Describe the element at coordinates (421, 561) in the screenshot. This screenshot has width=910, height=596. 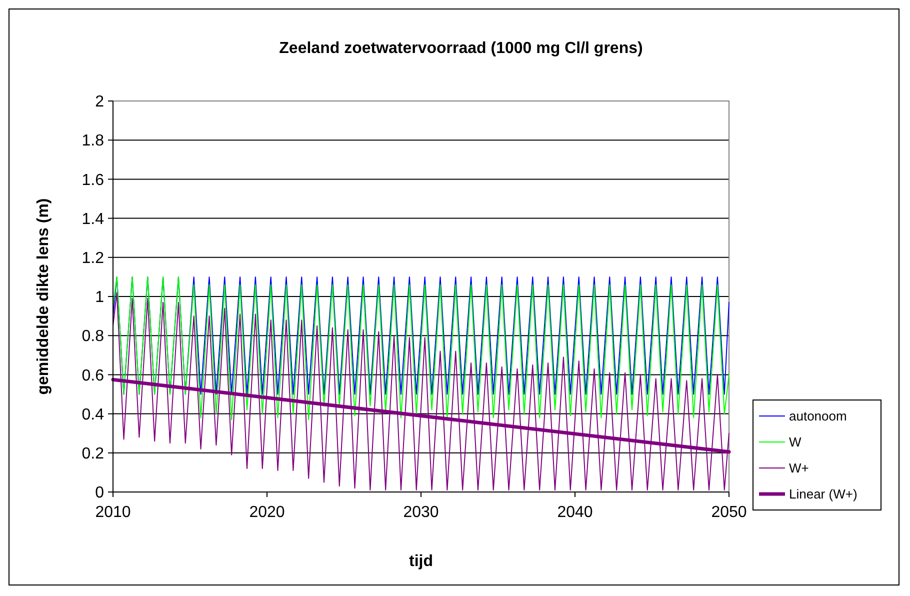
I see `x-axis-title: tijd` at that location.